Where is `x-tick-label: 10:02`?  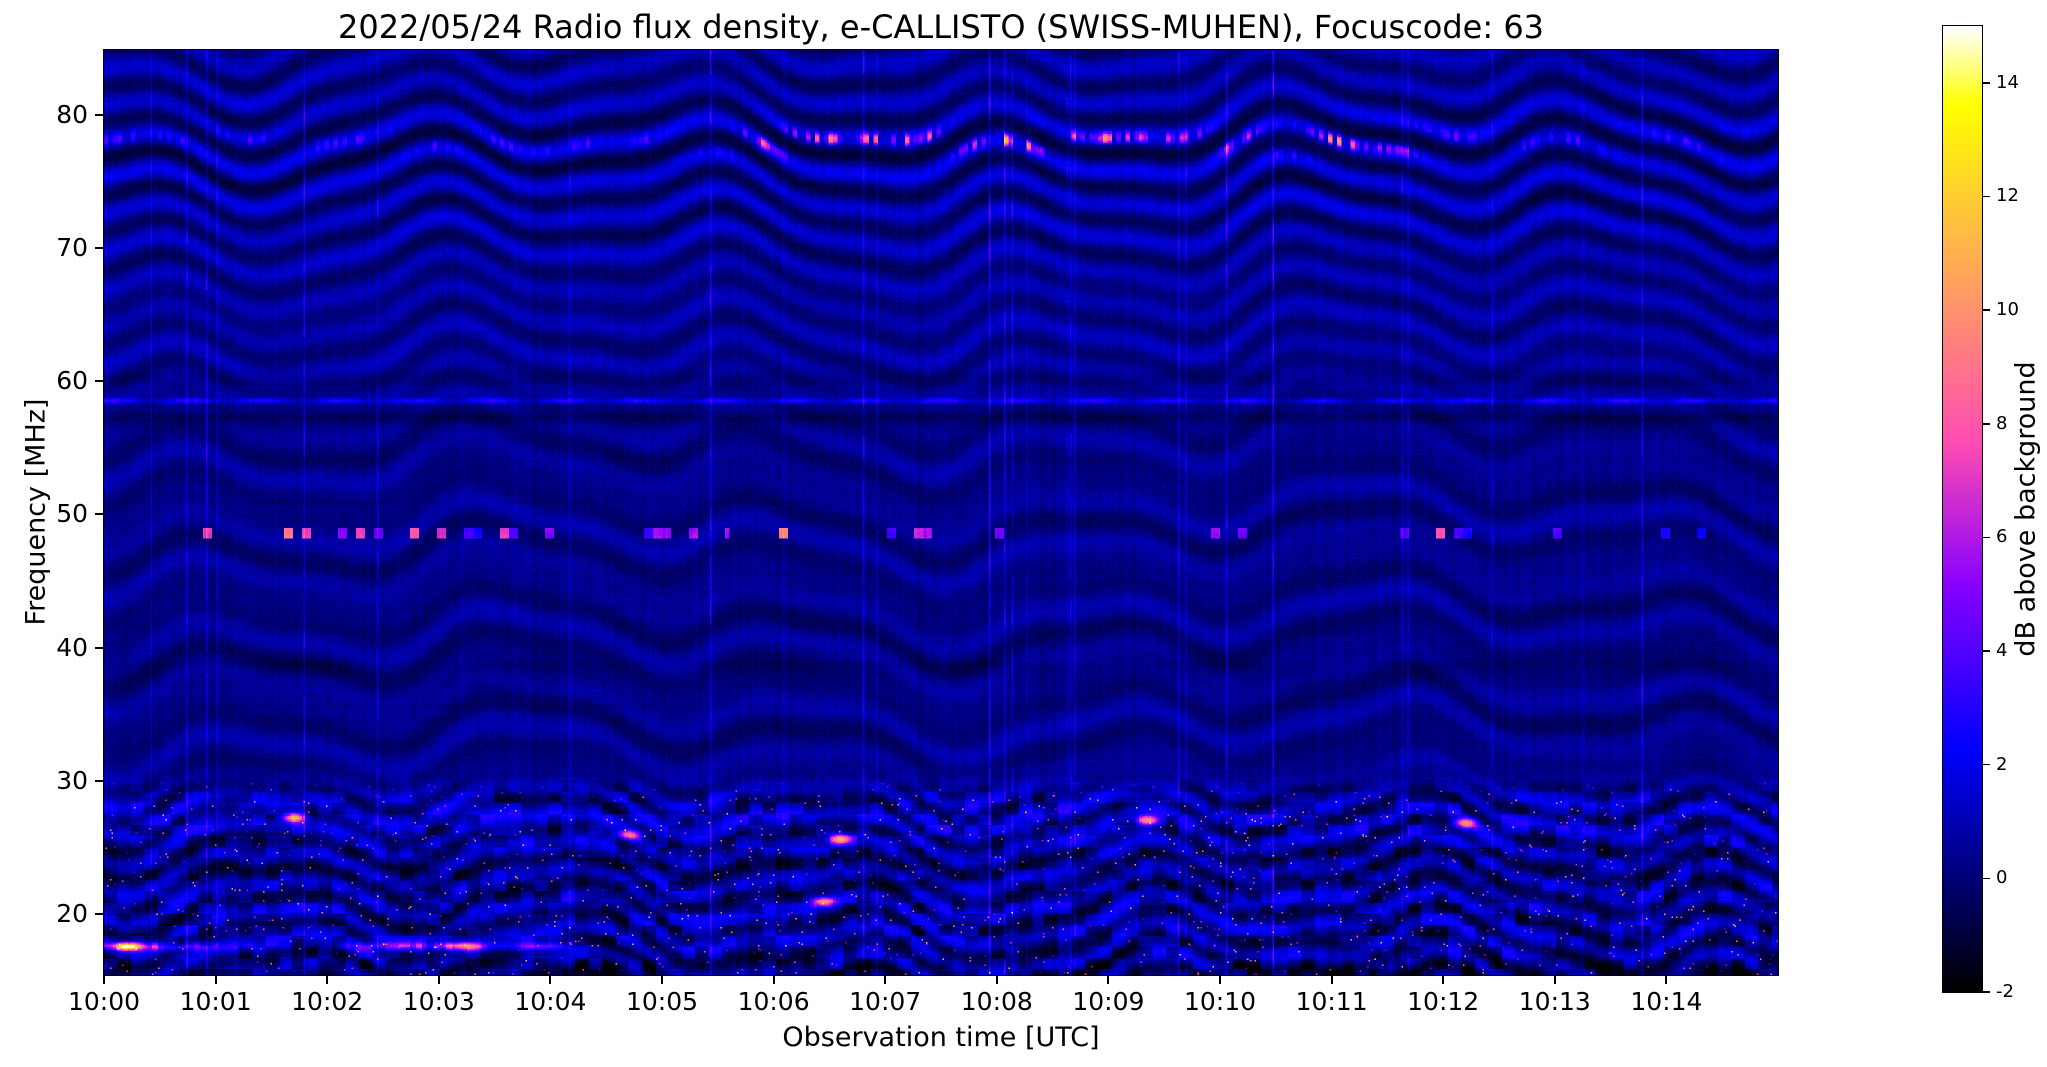
x-tick-label: 10:02 is located at coordinates (327, 1001).